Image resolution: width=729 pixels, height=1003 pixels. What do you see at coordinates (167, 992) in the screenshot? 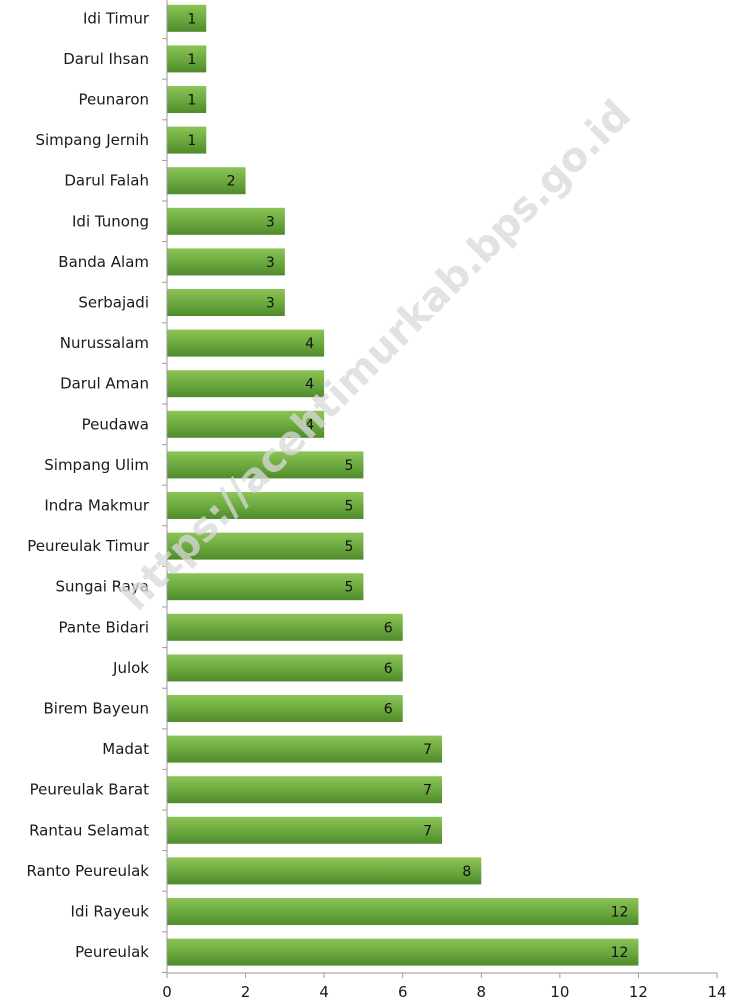
I see `x-tick-label: 0` at bounding box center [167, 992].